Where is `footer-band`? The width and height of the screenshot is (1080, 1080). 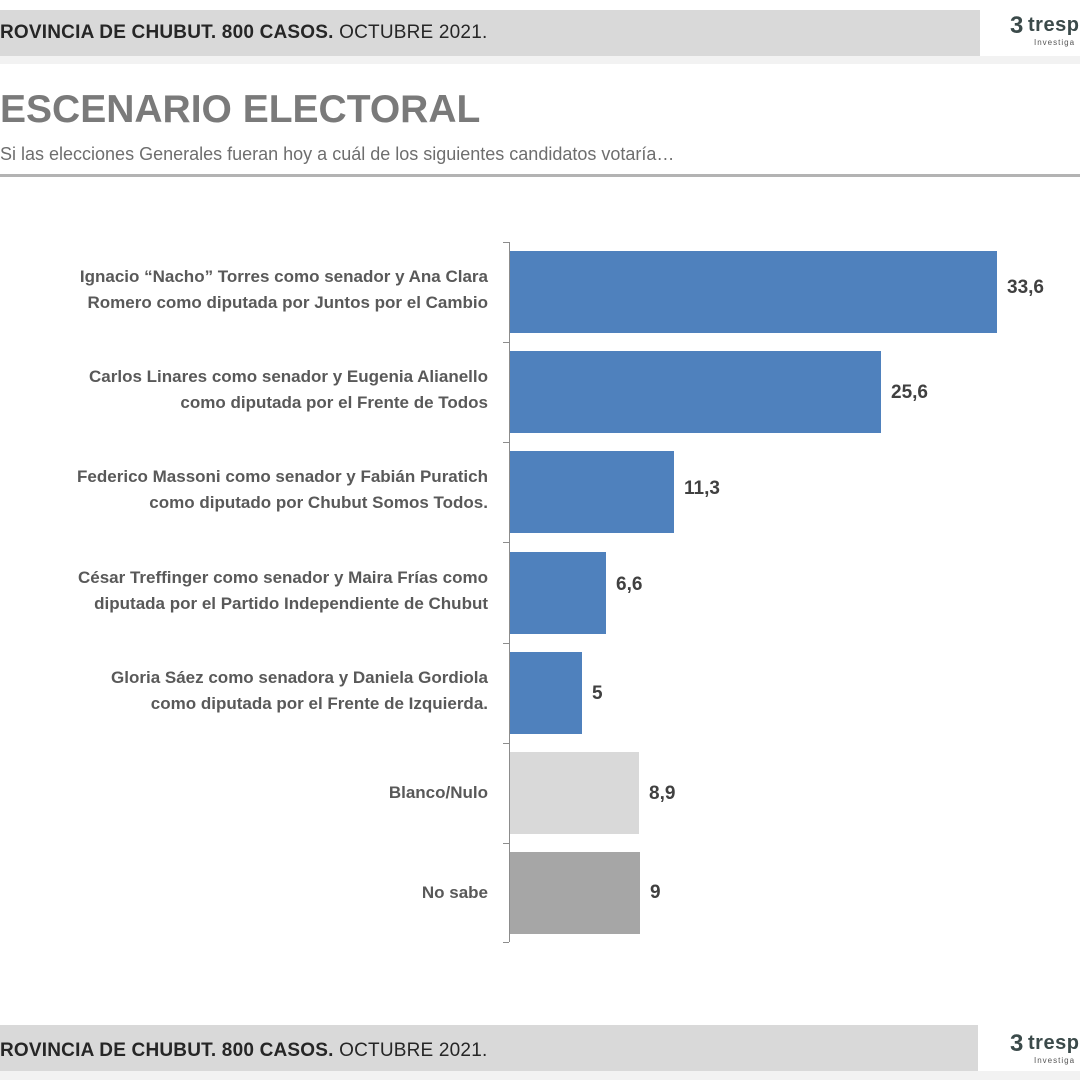
footer-band is located at coordinates (489, 1048).